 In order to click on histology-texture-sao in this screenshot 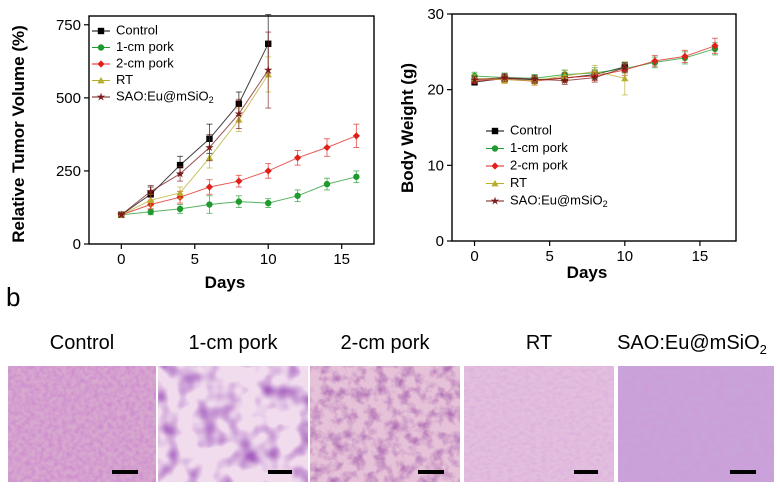, I will do `click(696, 424)`.